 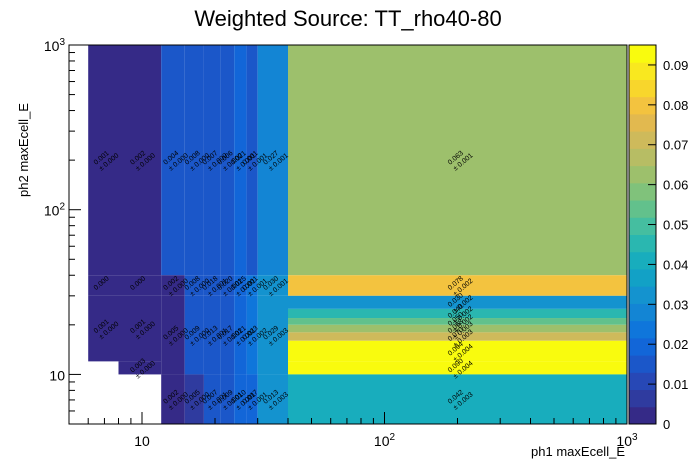 I want to click on palette-tick-label: 0.07, so click(x=675, y=145).